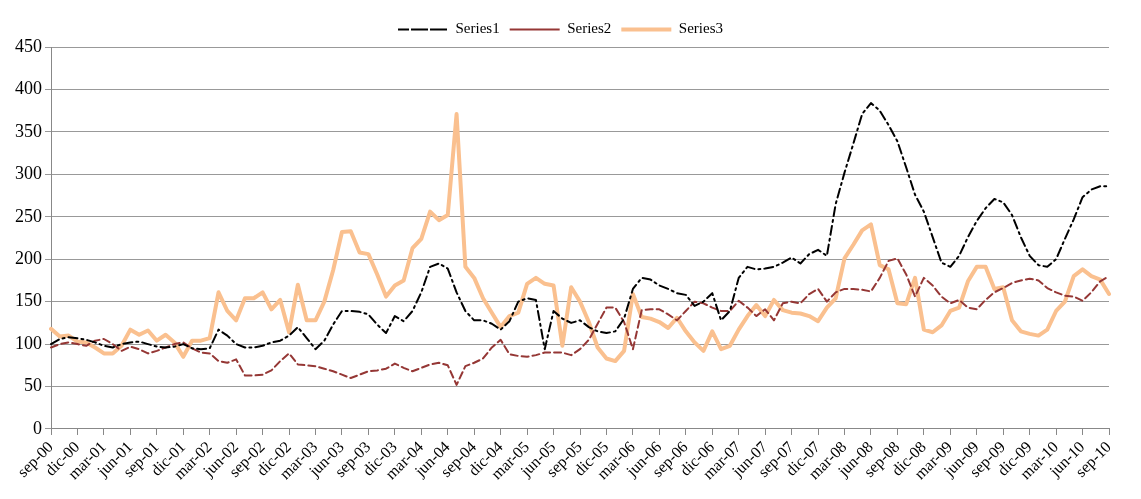 This screenshot has width=1141, height=499. What do you see at coordinates (28, 300) in the screenshot?
I see `y-tick-label: 150` at bounding box center [28, 300].